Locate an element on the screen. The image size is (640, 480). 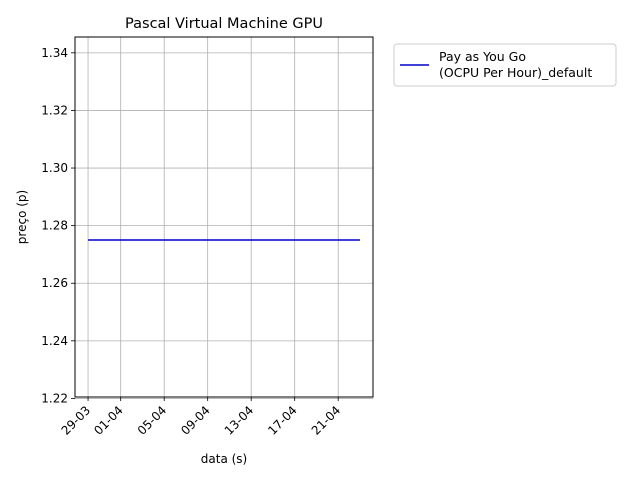
chart-title: Pascal Virtual Machine GPU is located at coordinates (224, 24).